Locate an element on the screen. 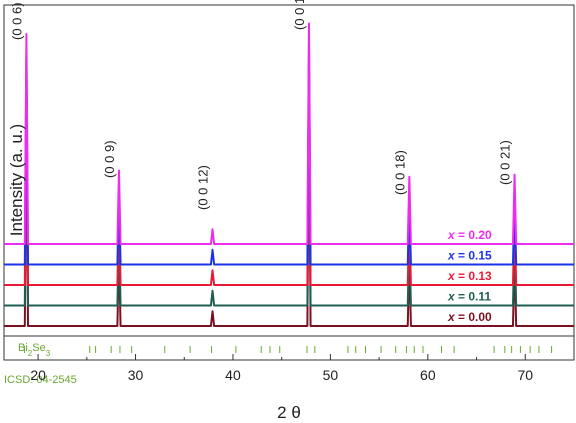 This screenshot has width=576, height=423. x-tick-label-50: 50 is located at coordinates (331, 375).